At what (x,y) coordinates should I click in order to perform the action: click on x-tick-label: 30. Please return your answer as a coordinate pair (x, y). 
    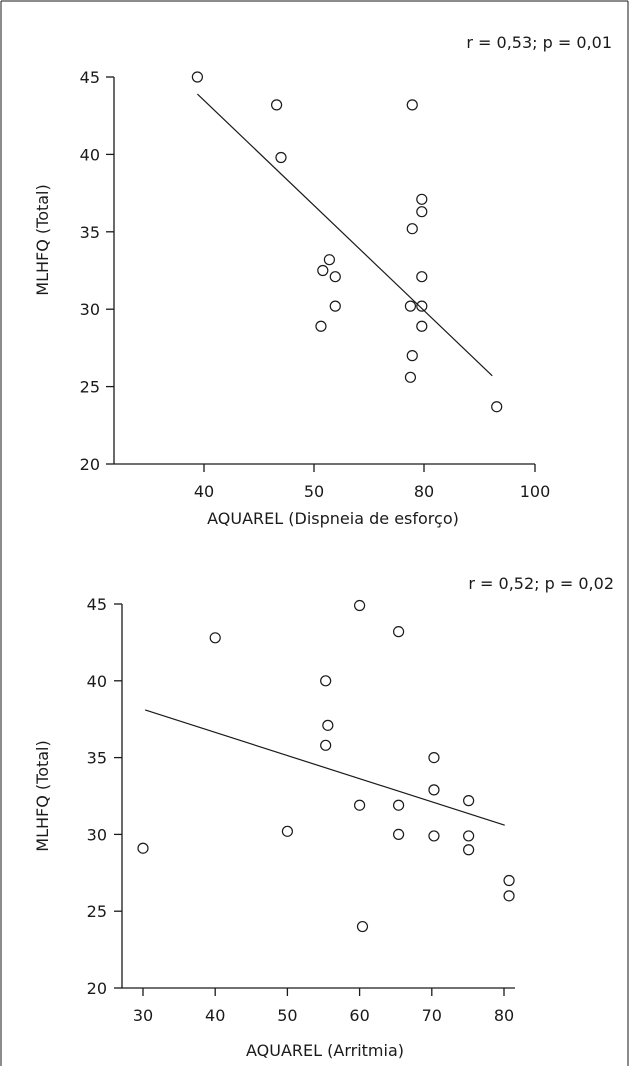
    Looking at the image, I should click on (143, 1015).